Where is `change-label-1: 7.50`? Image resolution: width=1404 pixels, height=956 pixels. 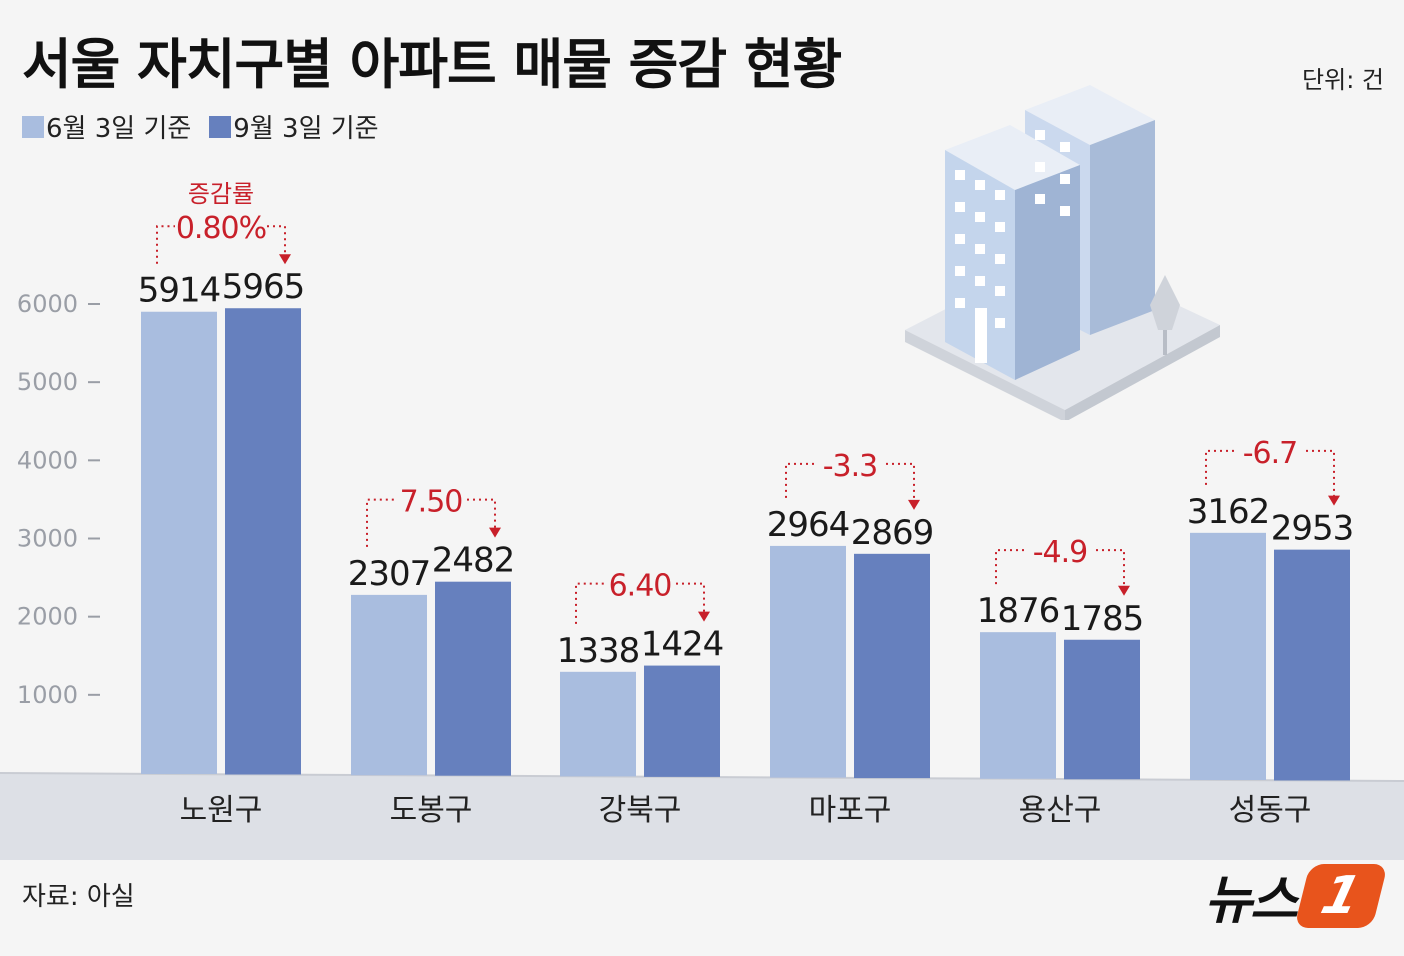
change-label-1: 7.50 is located at coordinates (431, 502).